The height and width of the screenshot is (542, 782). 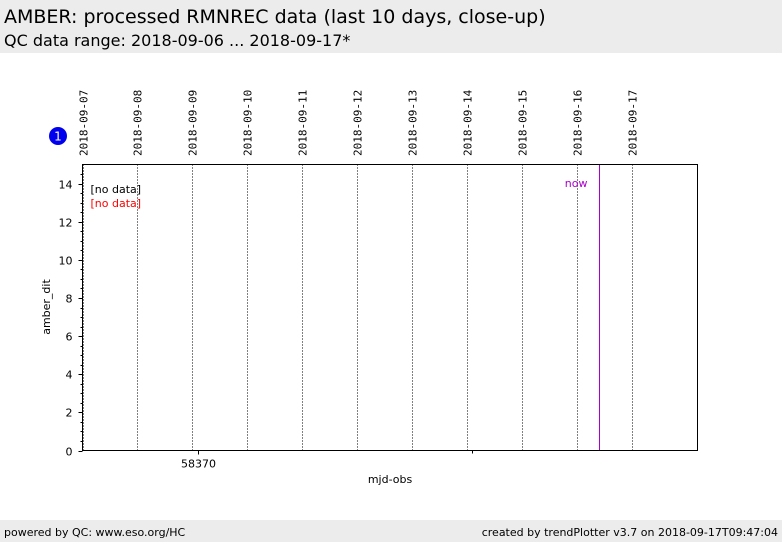 What do you see at coordinates (66, 223) in the screenshot?
I see `y-tick-label: 12` at bounding box center [66, 223].